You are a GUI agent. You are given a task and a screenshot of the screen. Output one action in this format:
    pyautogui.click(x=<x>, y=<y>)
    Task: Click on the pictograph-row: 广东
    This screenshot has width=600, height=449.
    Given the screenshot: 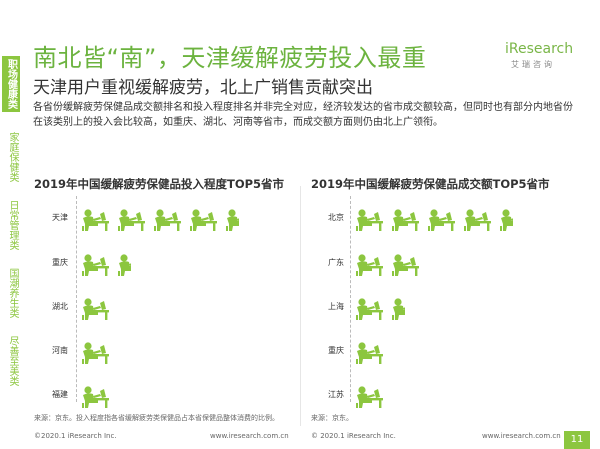 What is the action you would take?
    pyautogui.click(x=300, y=263)
    